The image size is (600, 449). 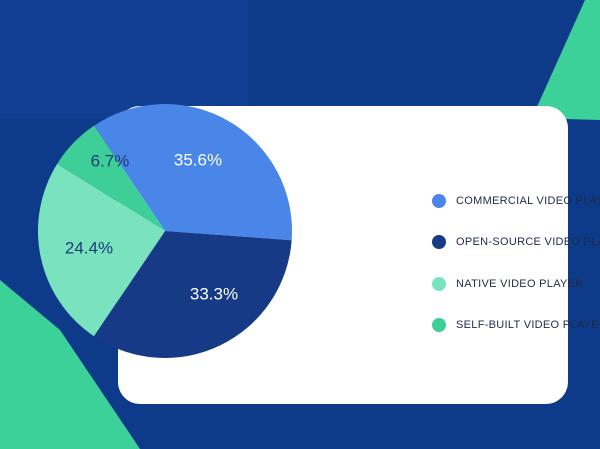 What do you see at coordinates (214, 293) in the screenshot?
I see `pie-slice-label-2: 33.3%` at bounding box center [214, 293].